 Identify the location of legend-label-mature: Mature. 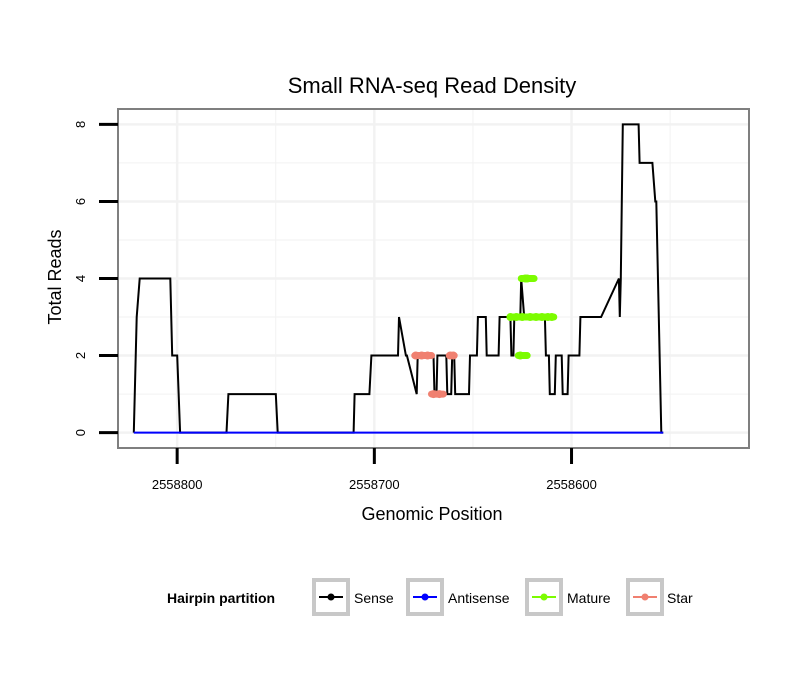
(589, 598).